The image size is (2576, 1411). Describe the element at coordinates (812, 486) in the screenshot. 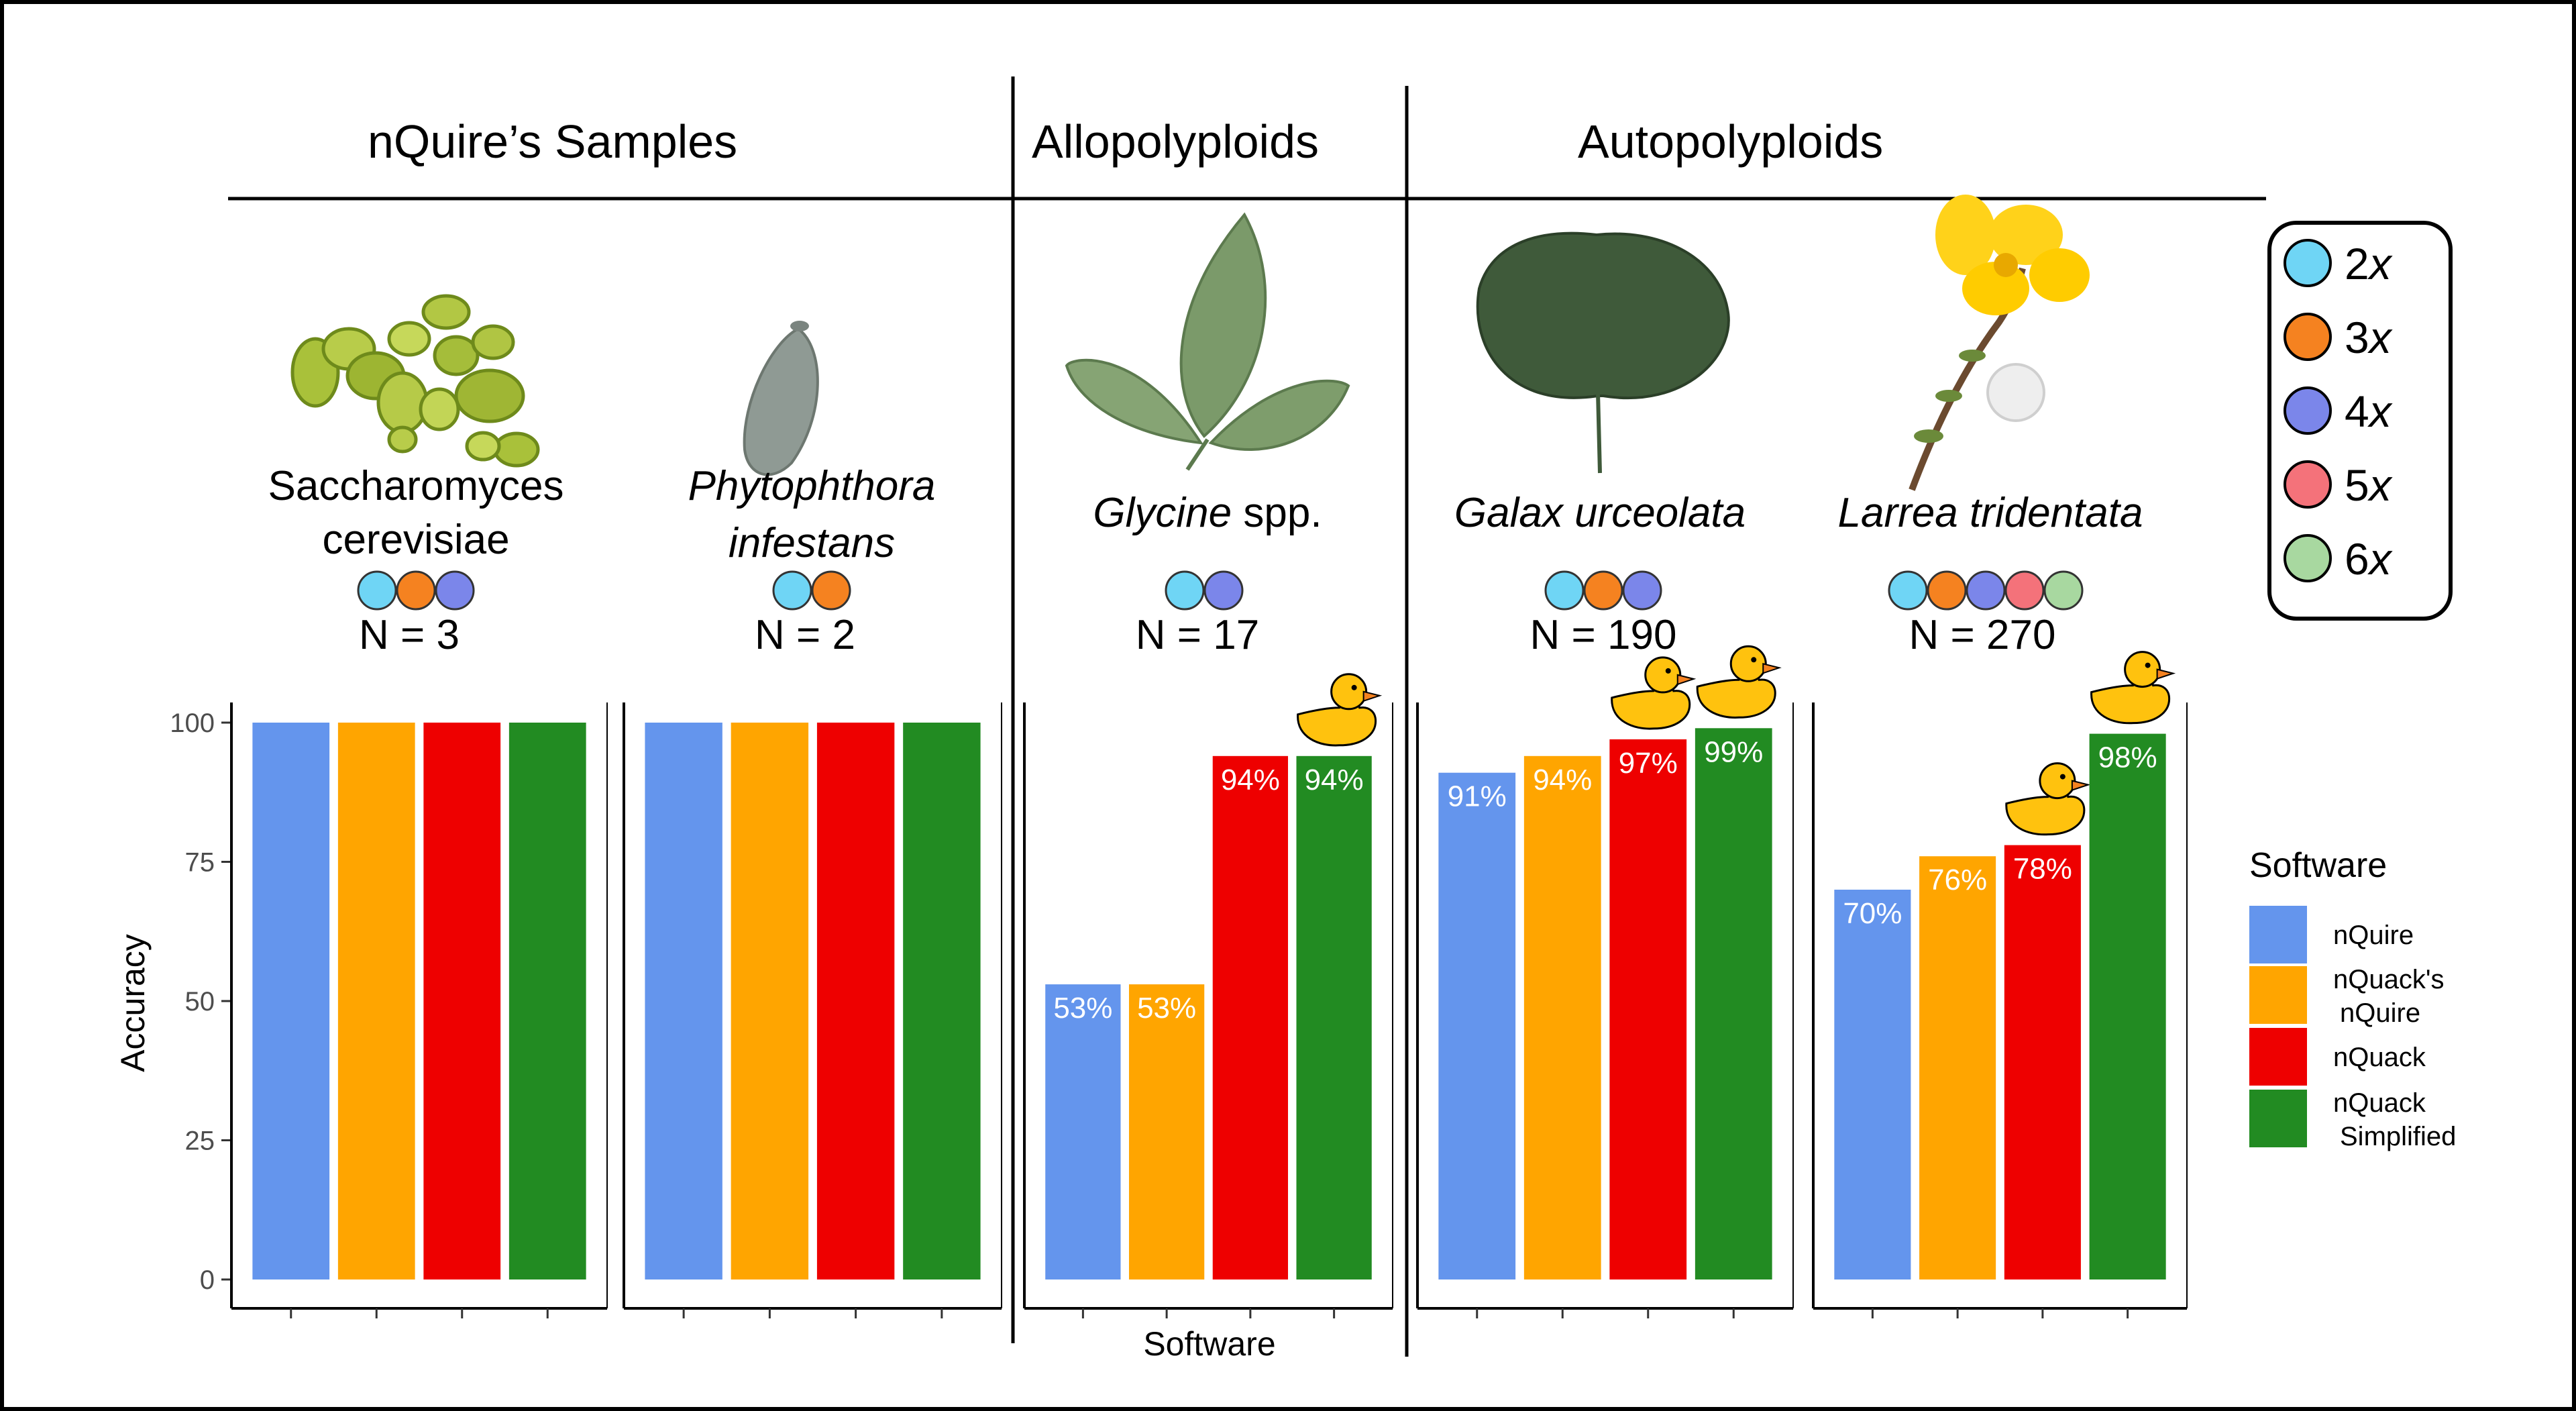

I see `species-name-phytophthora-line1: Phytophthora` at that location.